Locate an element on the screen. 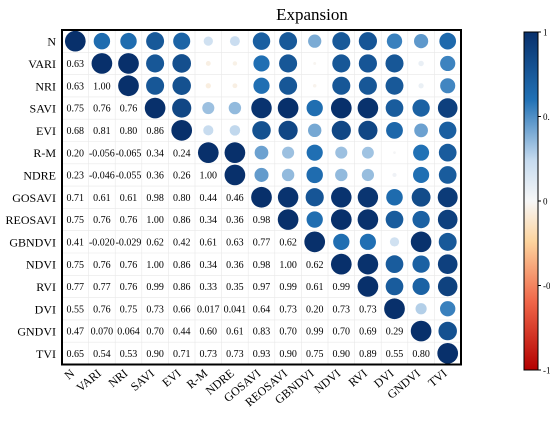  correlation-value-label: 0.35 is located at coordinates (235, 287).